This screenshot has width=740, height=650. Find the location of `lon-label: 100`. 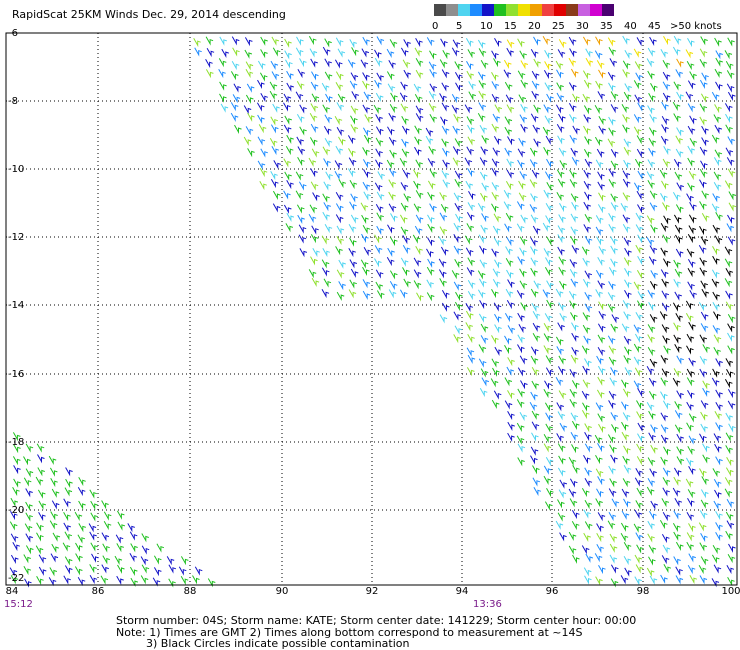

lon-label: 100 is located at coordinates (730, 591).